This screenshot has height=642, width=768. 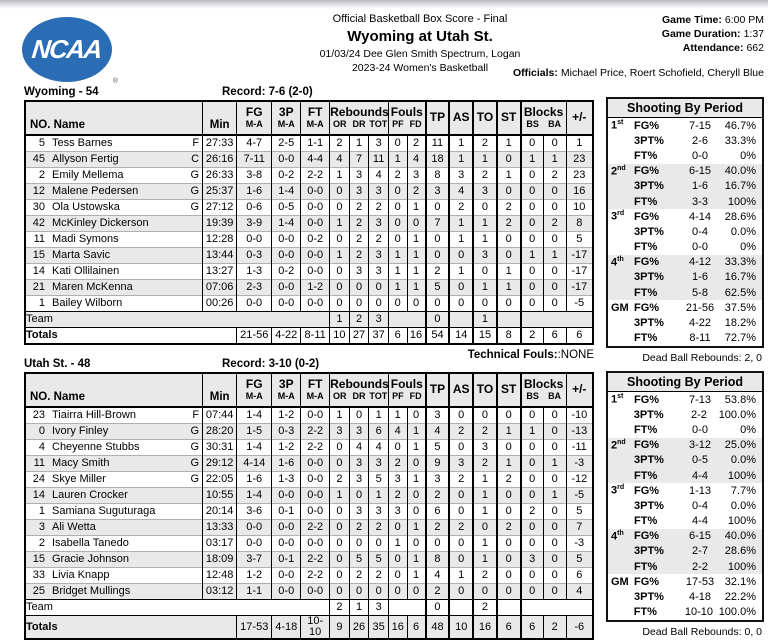 What do you see at coordinates (407, 124) in the screenshot?
I see `sub-headers: PF FD` at bounding box center [407, 124].